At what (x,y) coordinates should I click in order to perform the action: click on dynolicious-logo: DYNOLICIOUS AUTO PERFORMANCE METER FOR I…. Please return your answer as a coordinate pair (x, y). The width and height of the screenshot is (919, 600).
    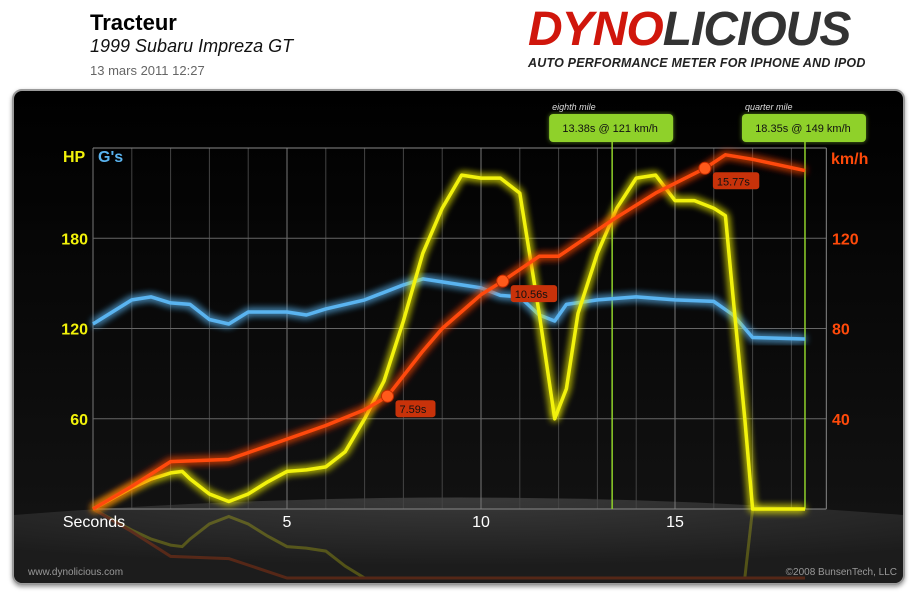
    Looking at the image, I should click on (715, 41).